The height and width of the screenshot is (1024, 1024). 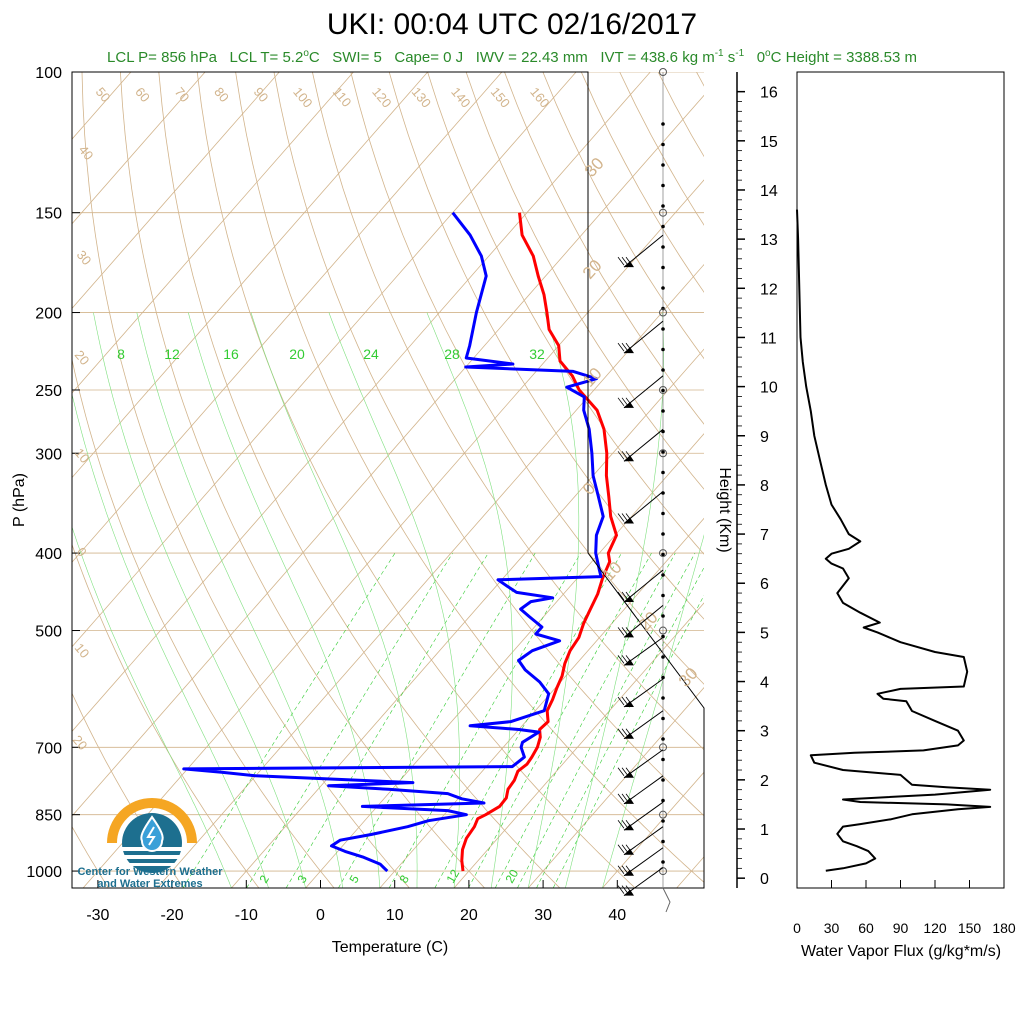 What do you see at coordinates (246, 915) in the screenshot?
I see `temperature-tick-label: -10` at bounding box center [246, 915].